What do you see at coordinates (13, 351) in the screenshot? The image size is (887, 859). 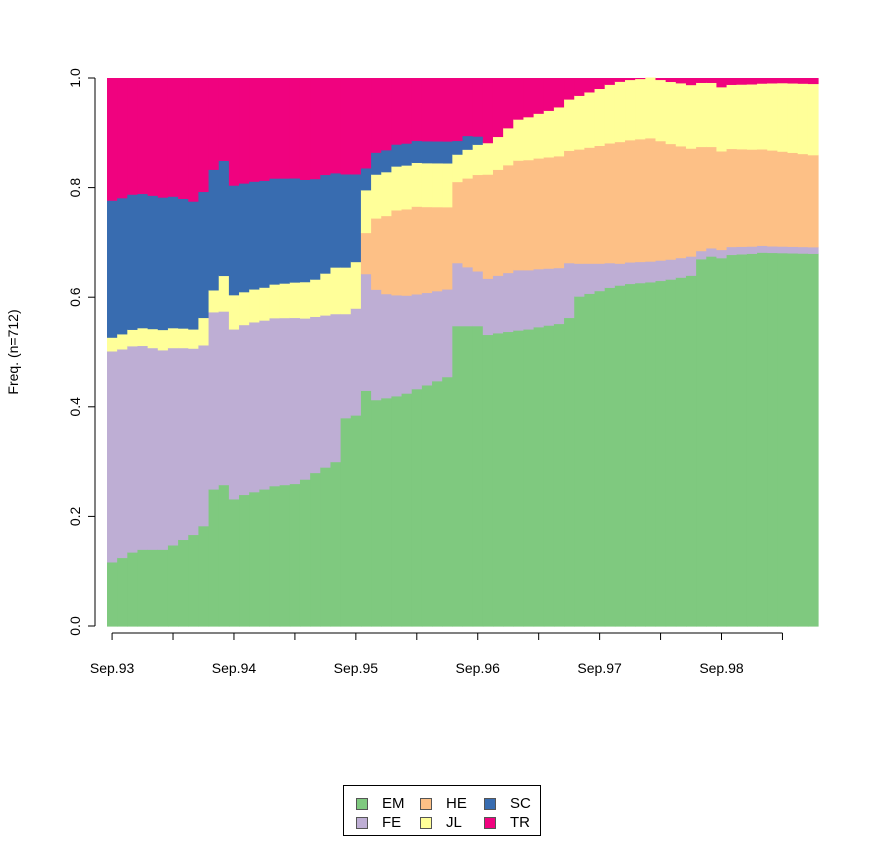 I see `y-axis-label: Freq. (n=712)` at bounding box center [13, 351].